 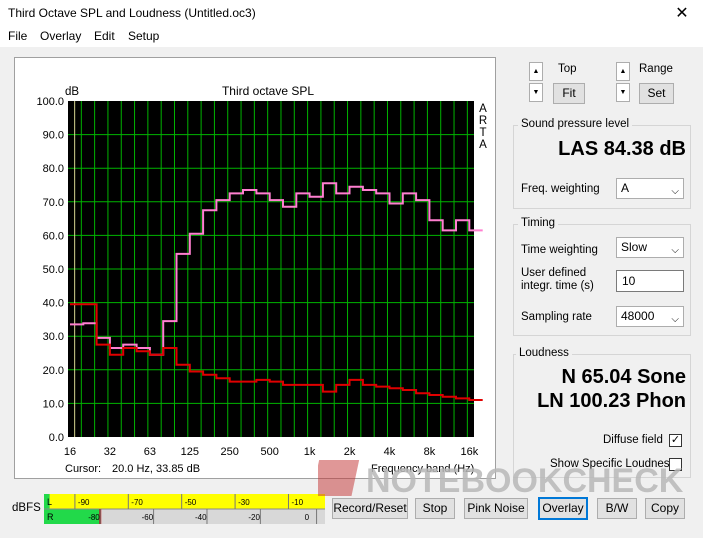 What do you see at coordinates (496, 508) in the screenshot?
I see `pink-noise-button: Pink Noise` at bounding box center [496, 508].